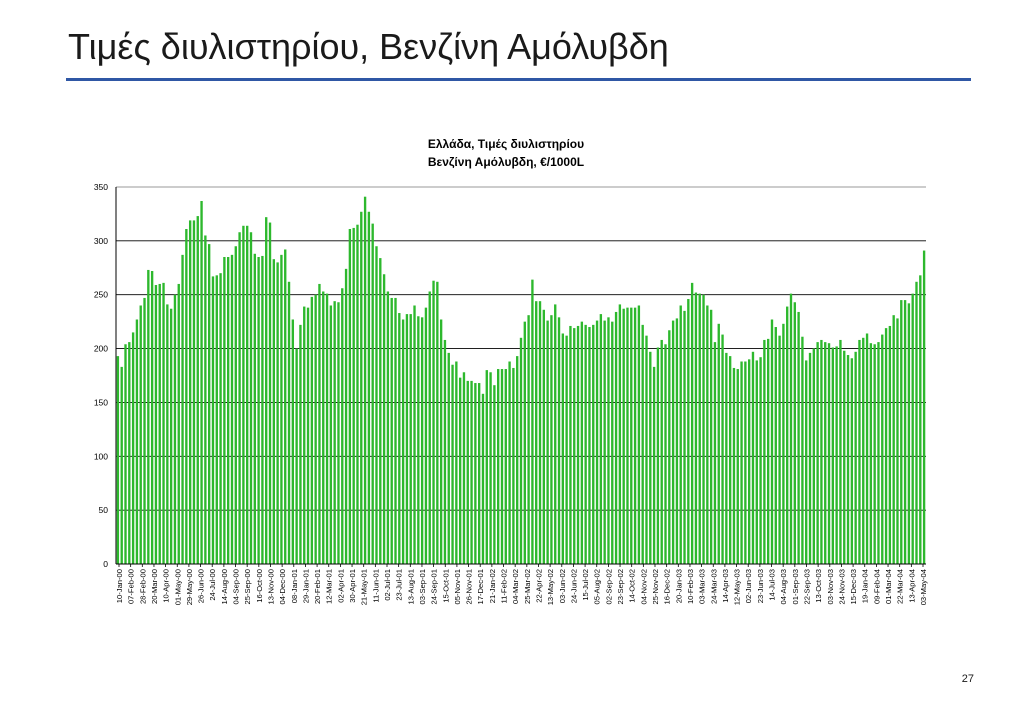 The image size is (1023, 708). Describe the element at coordinates (667, 586) in the screenshot. I see `x-tick-label: 16-Dec-02` at that location.